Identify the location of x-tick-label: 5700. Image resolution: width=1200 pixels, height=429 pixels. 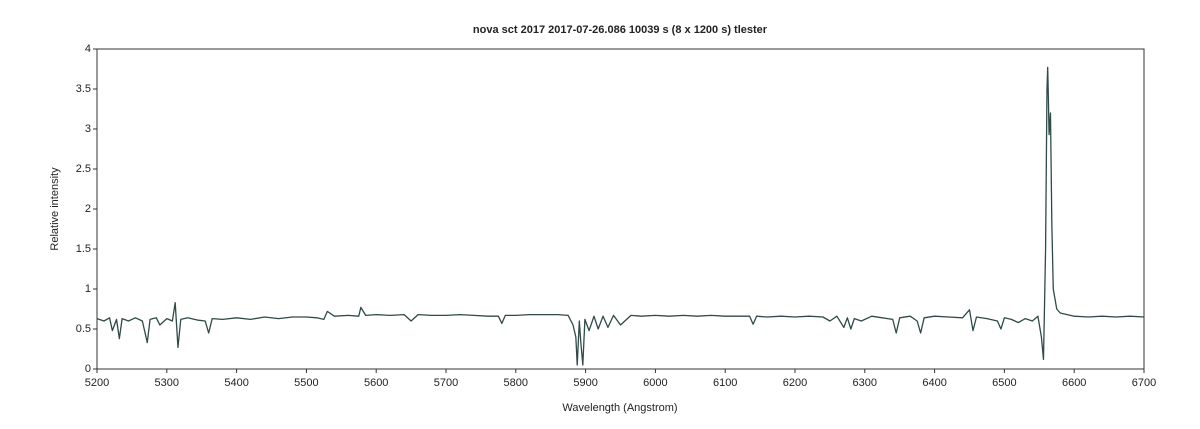
(446, 383).